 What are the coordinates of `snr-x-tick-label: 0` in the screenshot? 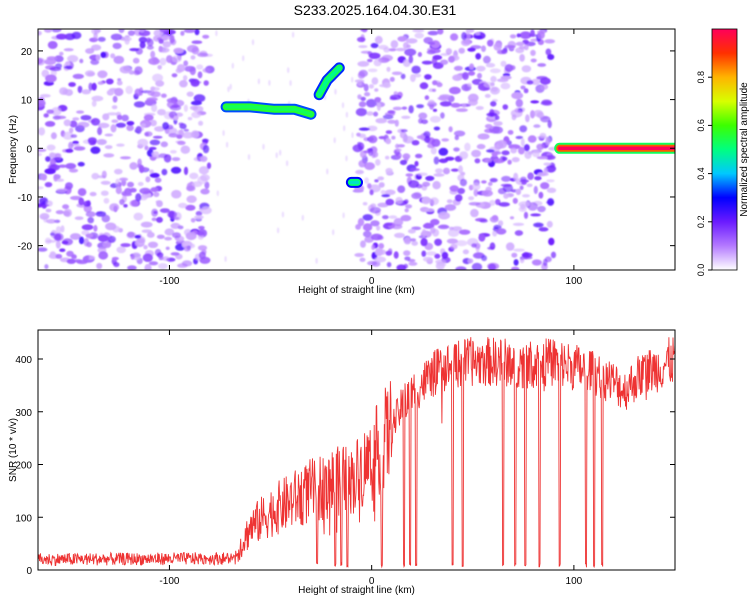 It's located at (372, 581).